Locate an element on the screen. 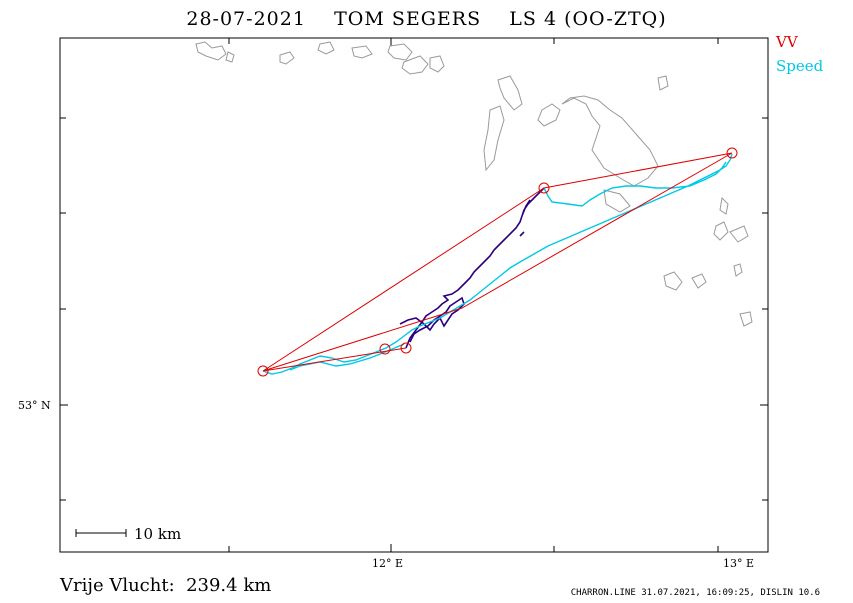  legend-vv: VV is located at coordinates (787, 42).